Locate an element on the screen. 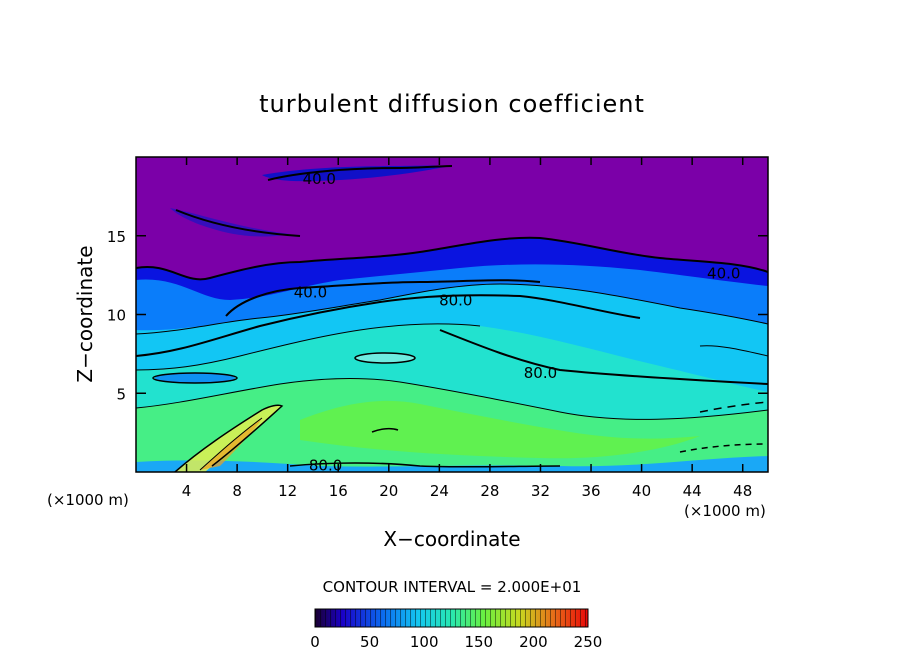 Image resolution: width=904 pixels, height=654 pixels. colorbar-tick-label: 150 is located at coordinates (478, 642).